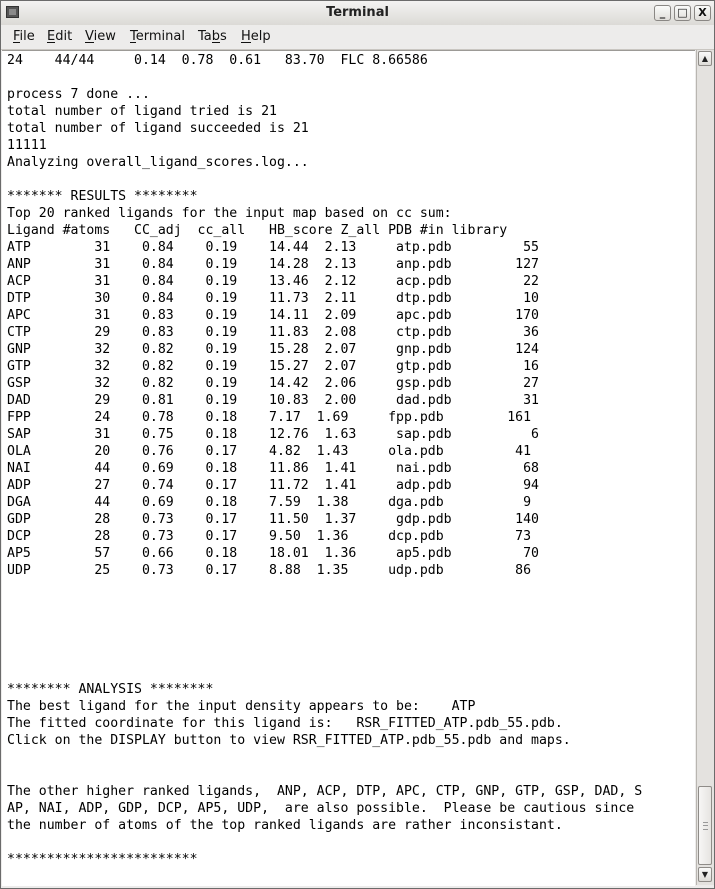  I want to click on menu-view: View, so click(100, 36).